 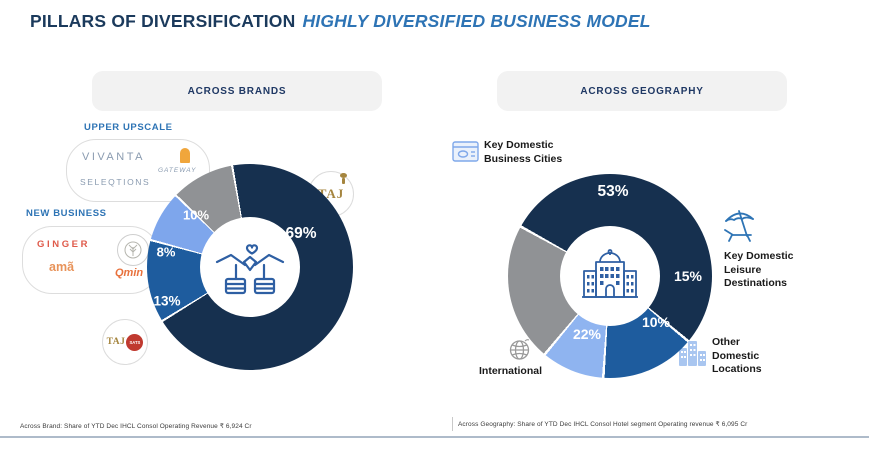 I want to click on title-main: PILLARS OF DIVERSIFICATION, so click(x=163, y=21).